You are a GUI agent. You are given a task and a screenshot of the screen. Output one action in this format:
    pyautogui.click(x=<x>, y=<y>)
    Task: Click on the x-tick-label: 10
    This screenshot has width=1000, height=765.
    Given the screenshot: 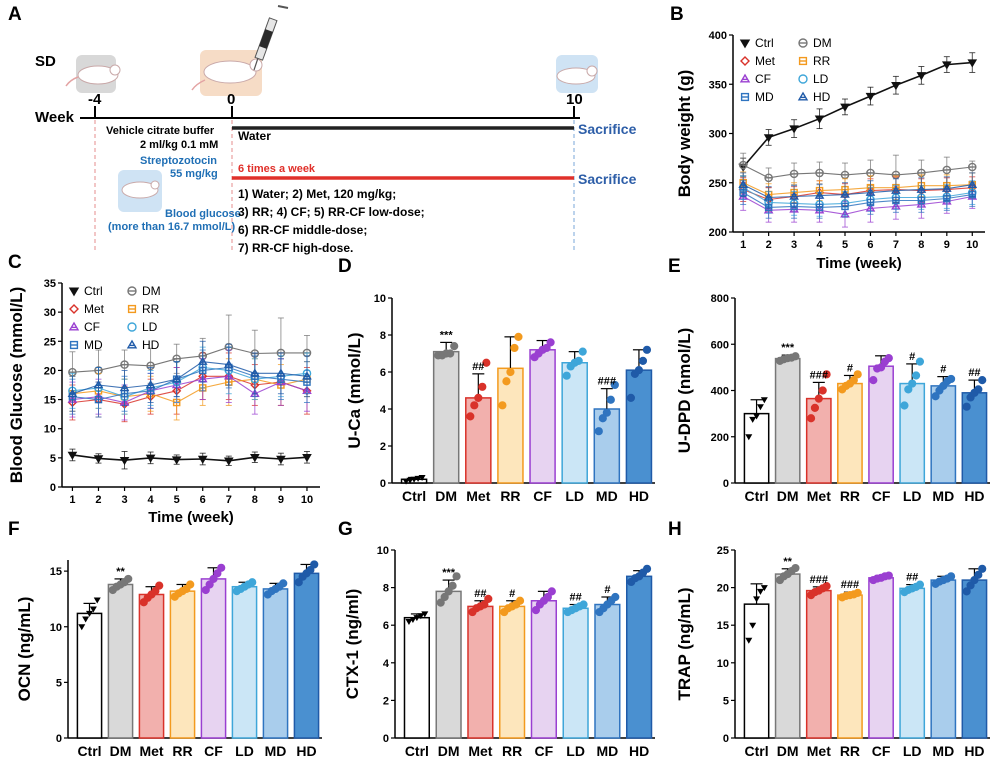 What is the action you would take?
    pyautogui.click(x=307, y=500)
    